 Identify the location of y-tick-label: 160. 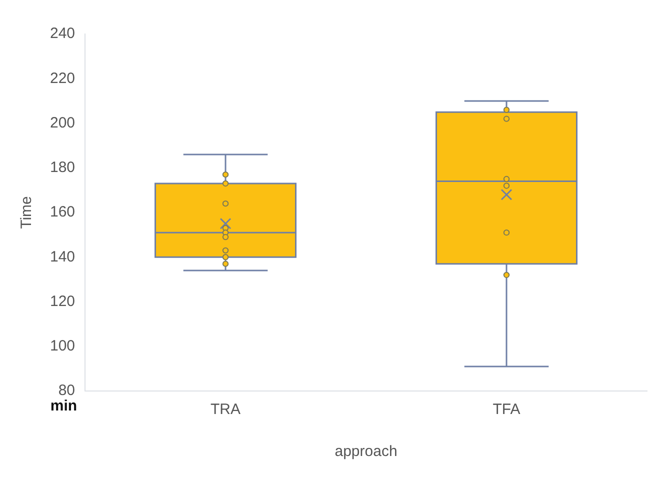
(63, 212).